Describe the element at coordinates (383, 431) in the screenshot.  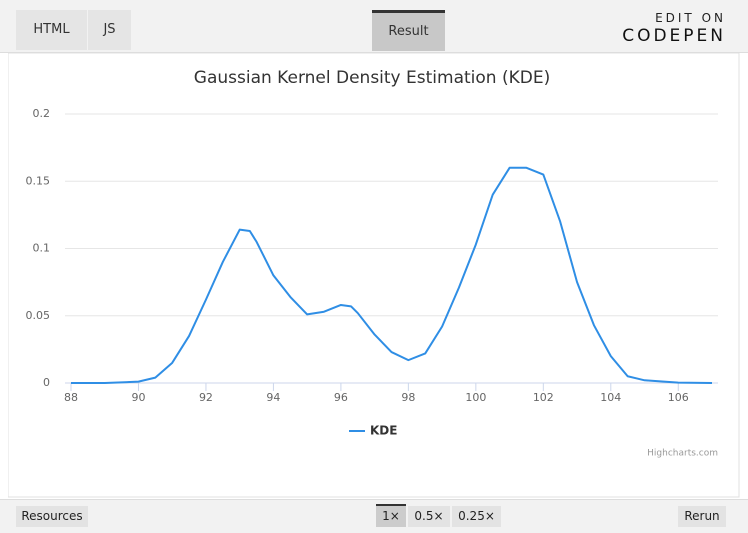
I see `legend-label: KDE` at that location.